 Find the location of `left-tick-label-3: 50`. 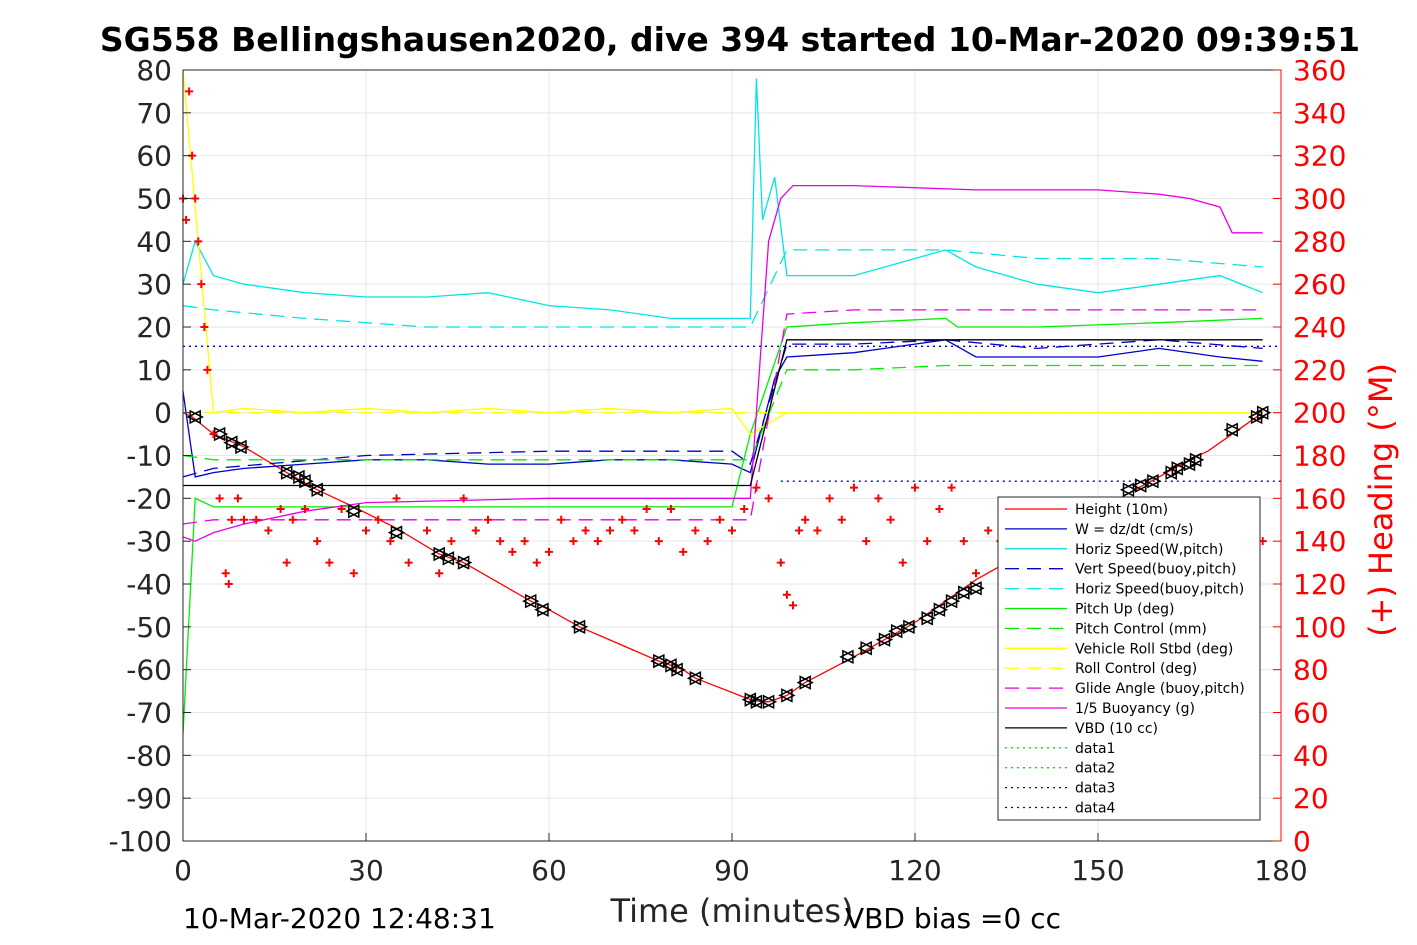

left-tick-label-3: 50 is located at coordinates (154, 199).